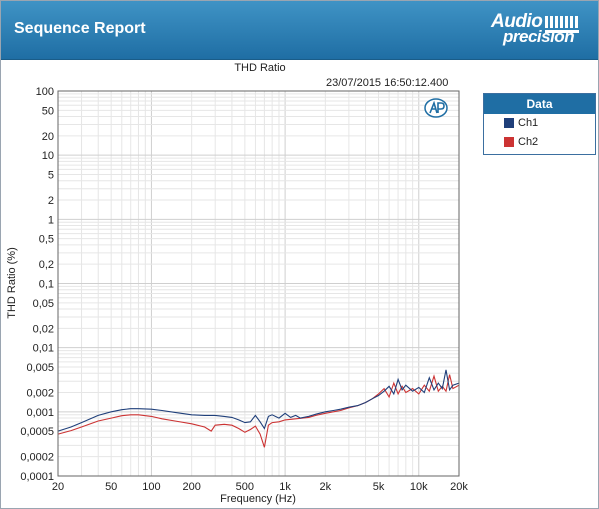  I want to click on y-axis-label: THD Ratio (%), so click(12, 283).